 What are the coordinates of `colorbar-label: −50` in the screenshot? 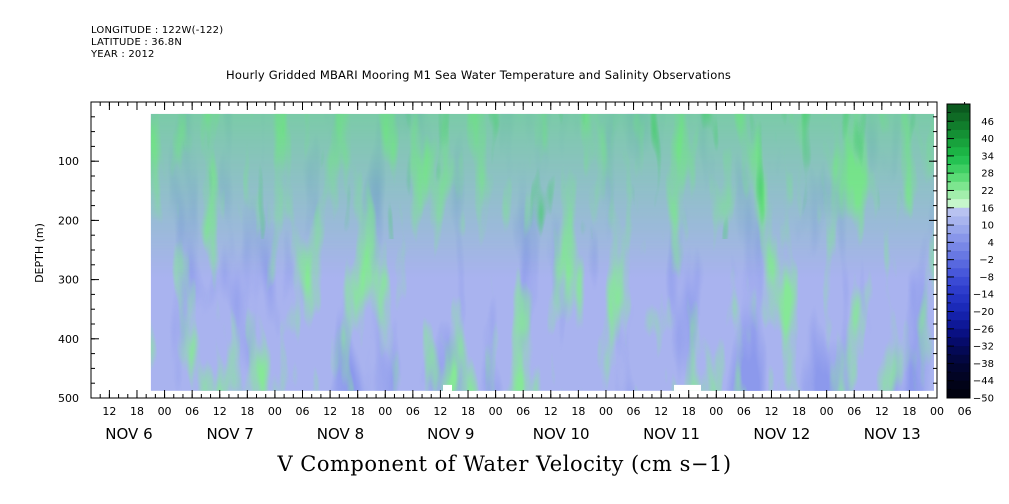 It's located at (983, 399).